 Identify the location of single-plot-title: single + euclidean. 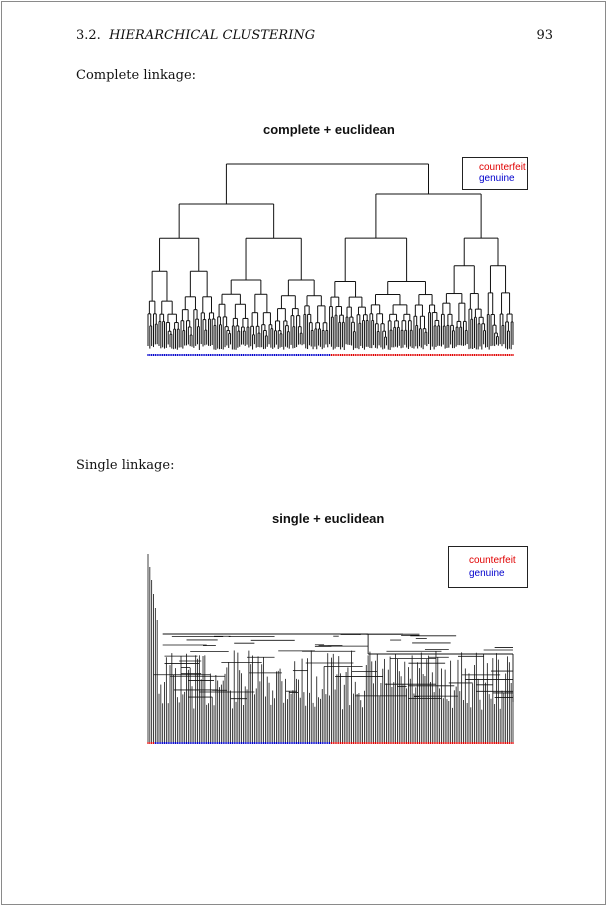
(328, 518).